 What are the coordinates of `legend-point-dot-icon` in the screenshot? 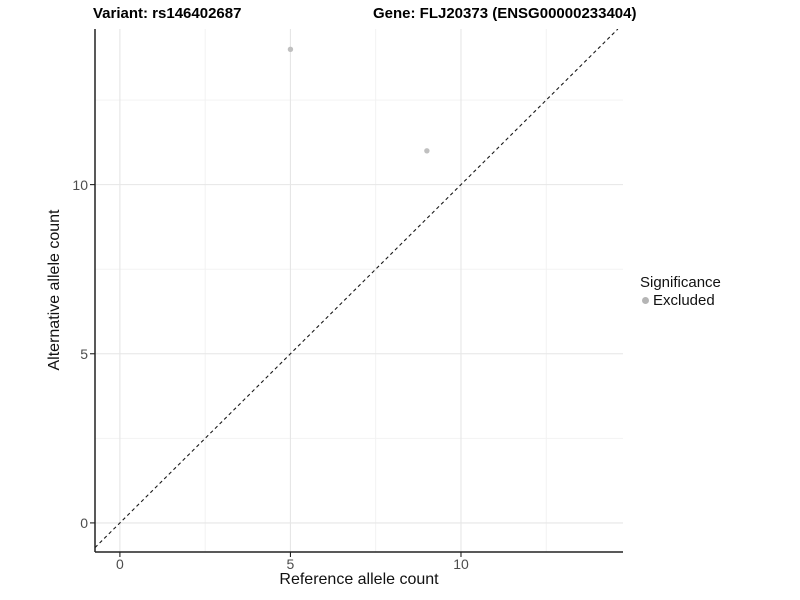 It's located at (645, 300).